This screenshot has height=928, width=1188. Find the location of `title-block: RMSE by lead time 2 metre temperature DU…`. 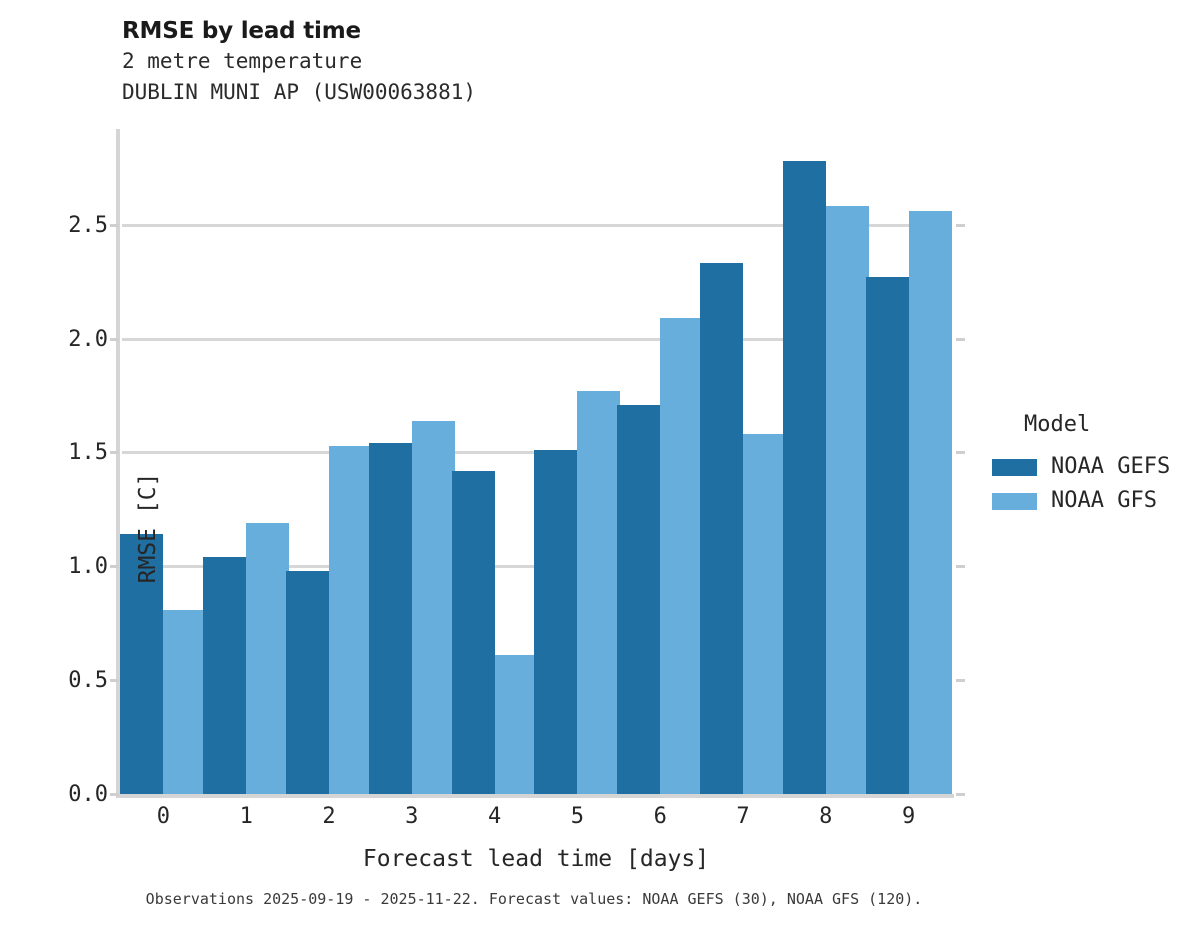

title-block: RMSE by lead time 2 metre temperature DU… is located at coordinates (522, 62).